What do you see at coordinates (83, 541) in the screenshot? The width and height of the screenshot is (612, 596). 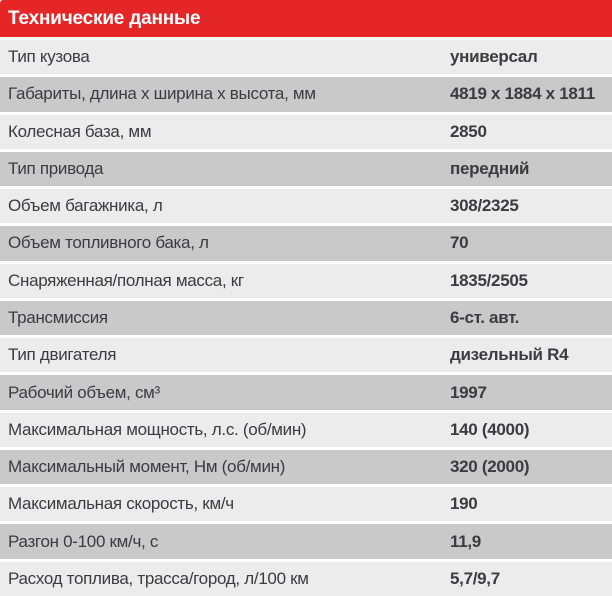 I see `row-label: Разгон 0-100 км/ч, с` at bounding box center [83, 541].